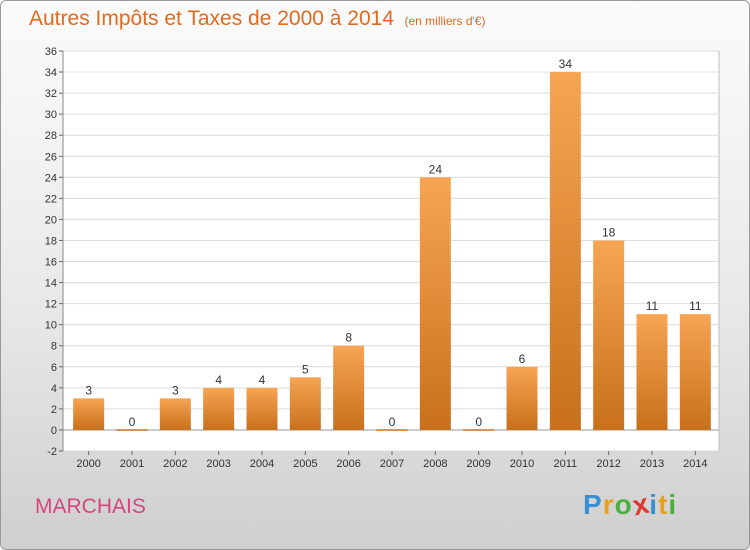  What do you see at coordinates (566, 464) in the screenshot?
I see `x-tick-label: 2011` at bounding box center [566, 464].